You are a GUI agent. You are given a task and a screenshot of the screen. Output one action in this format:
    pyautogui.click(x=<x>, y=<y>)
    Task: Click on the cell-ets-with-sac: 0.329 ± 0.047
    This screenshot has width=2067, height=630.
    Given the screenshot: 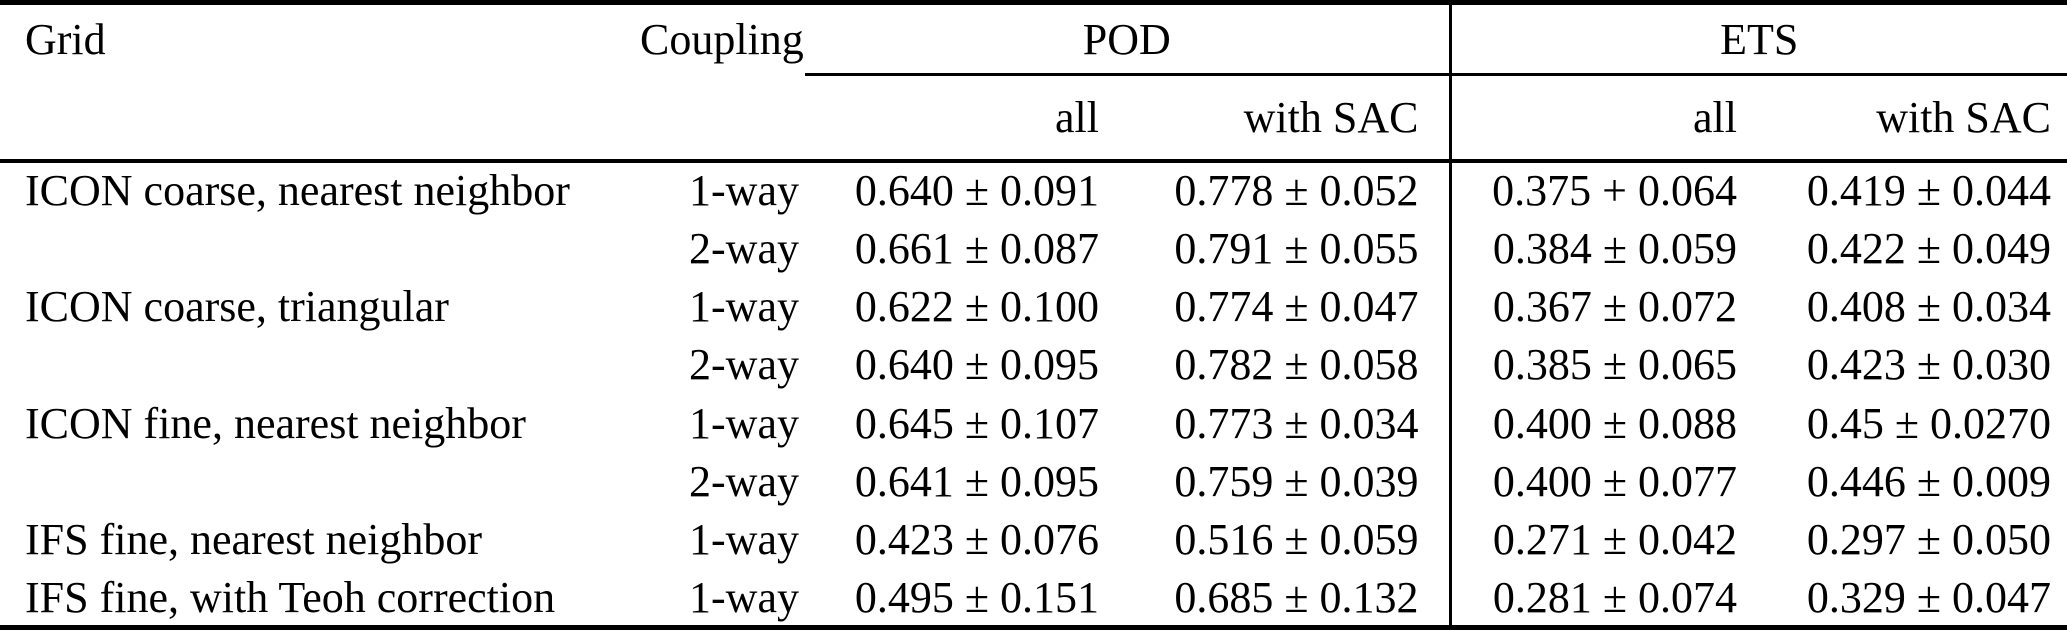 What is the action you would take?
    pyautogui.click(x=1929, y=597)
    